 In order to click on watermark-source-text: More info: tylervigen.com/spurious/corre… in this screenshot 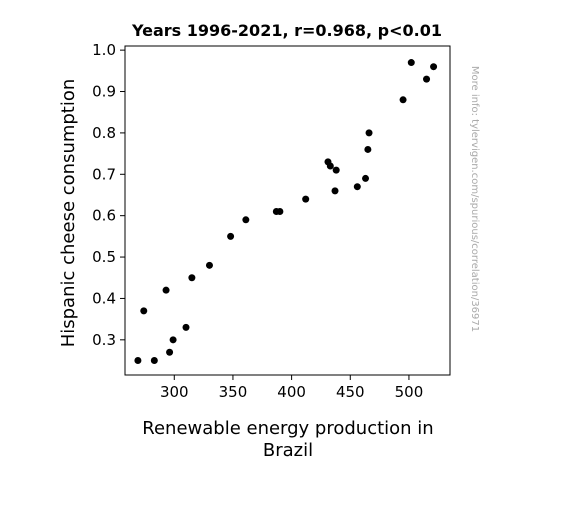, I will do `click(474, 199)`.